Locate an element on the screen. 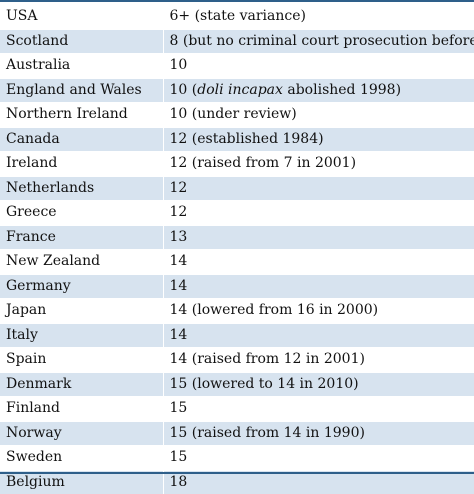 The width and height of the screenshot is (474, 494). country-cell: Northern Ireland is located at coordinates (82, 114).